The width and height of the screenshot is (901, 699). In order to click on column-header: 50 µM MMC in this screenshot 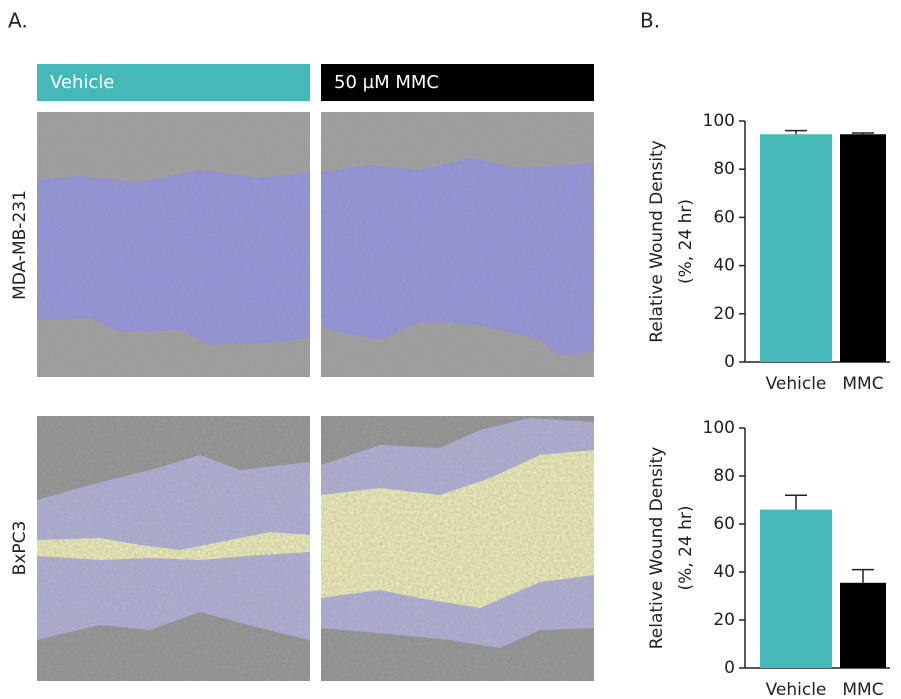, I will do `click(386, 82)`.